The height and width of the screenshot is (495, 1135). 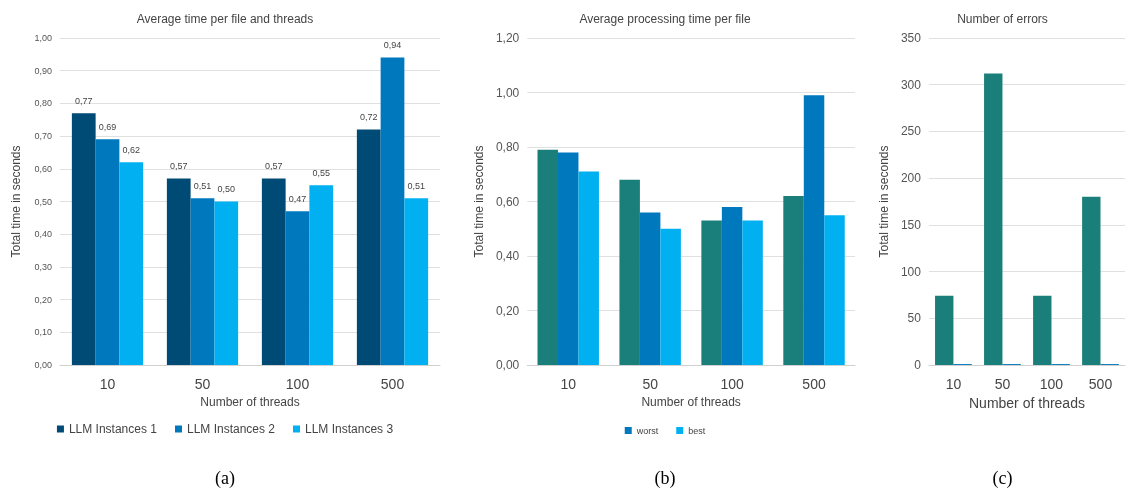 I want to click on chart-title: Average processing time per file, so click(x=665, y=19).